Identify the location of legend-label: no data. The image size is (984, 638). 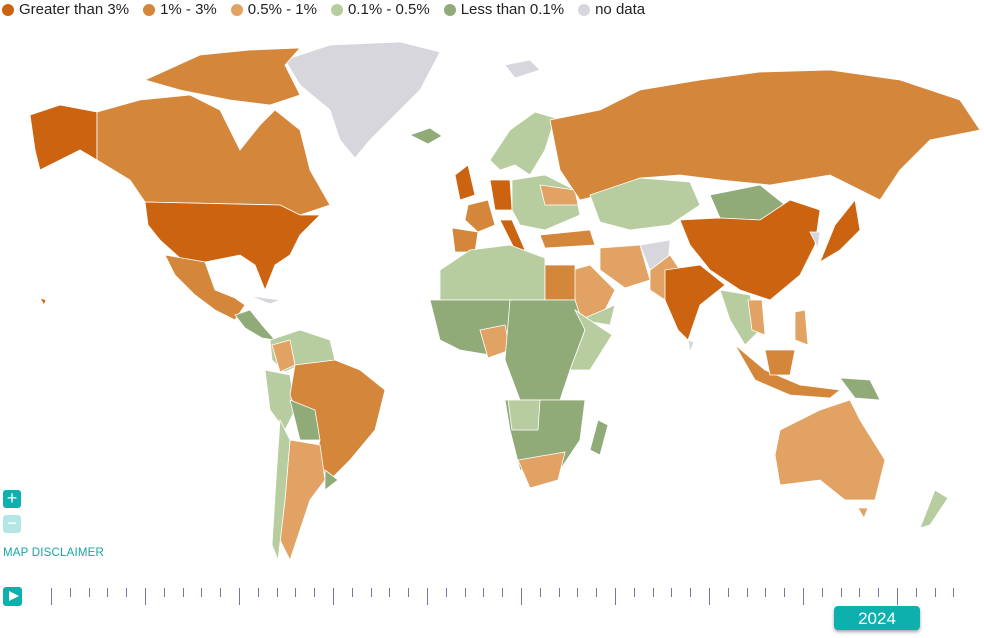
(620, 9).